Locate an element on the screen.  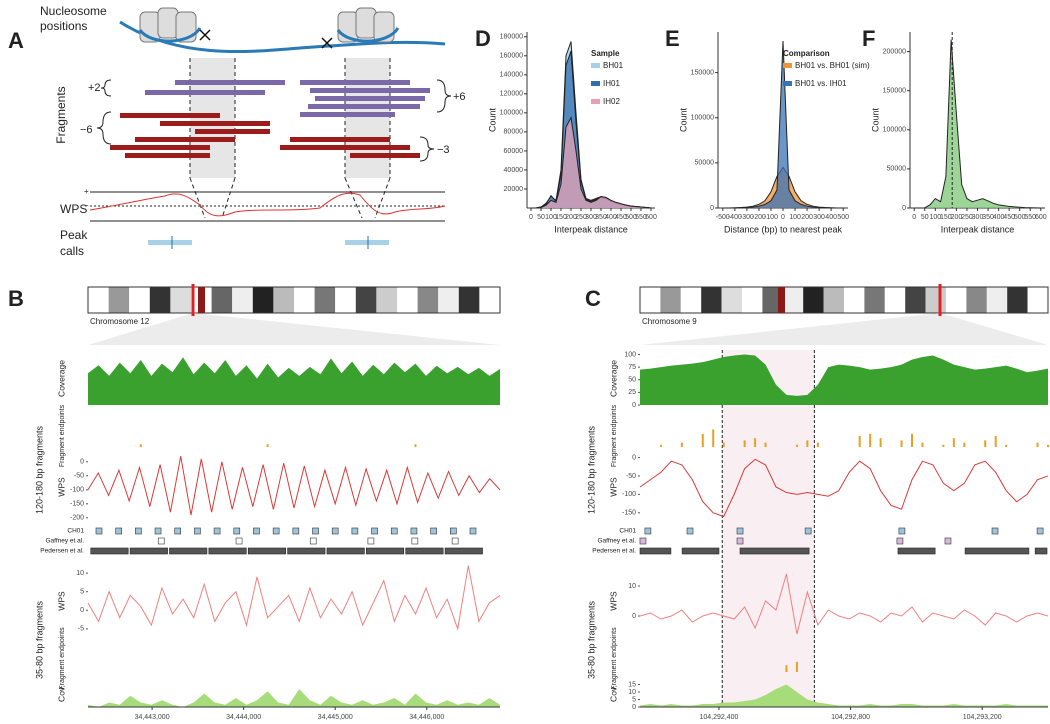
chromosome is located at coordinates (294, 300).